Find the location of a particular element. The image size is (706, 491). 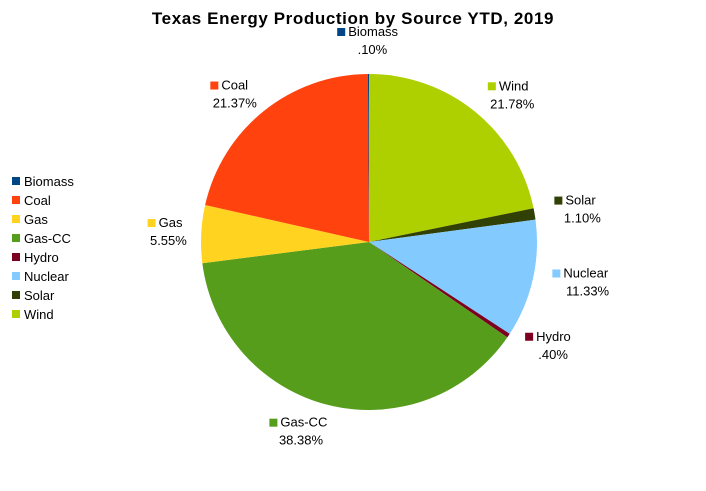

legend-label: Hydro is located at coordinates (41, 257).